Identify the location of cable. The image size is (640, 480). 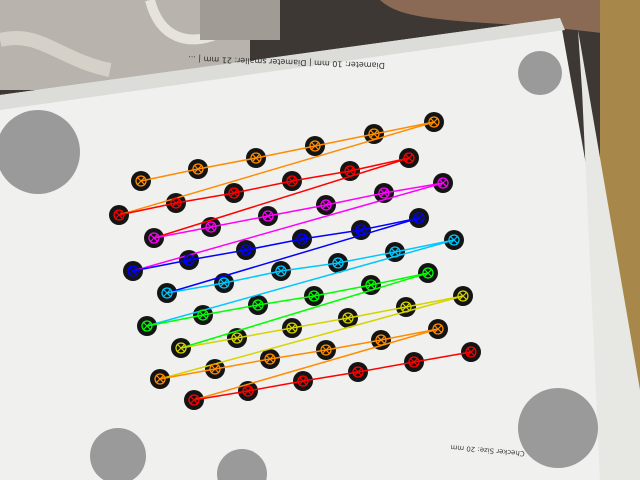
(56, 54).